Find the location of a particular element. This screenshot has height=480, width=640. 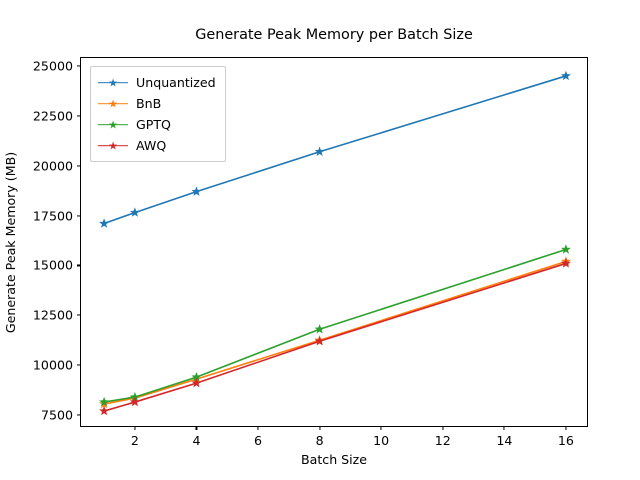

legend-item: ★ GPTQ is located at coordinates (157, 124).